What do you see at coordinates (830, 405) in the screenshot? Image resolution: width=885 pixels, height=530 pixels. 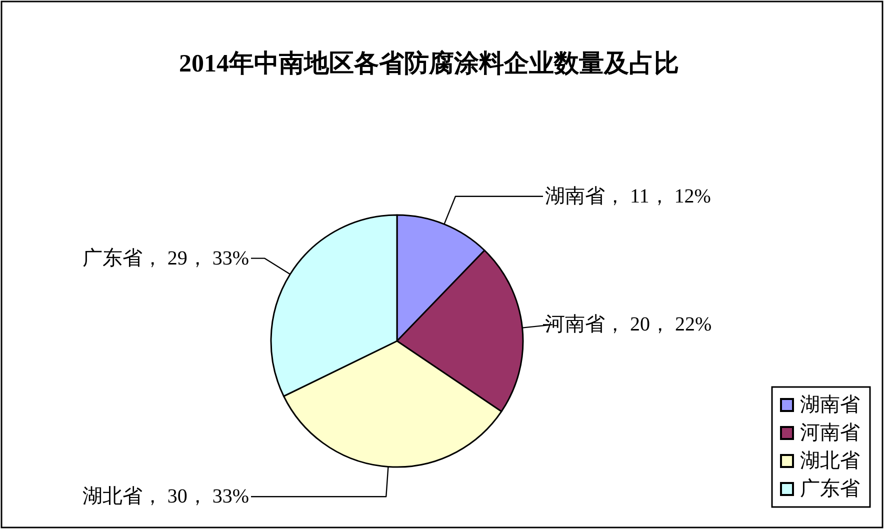 I see `legend-label: 湖南省` at bounding box center [830, 405].